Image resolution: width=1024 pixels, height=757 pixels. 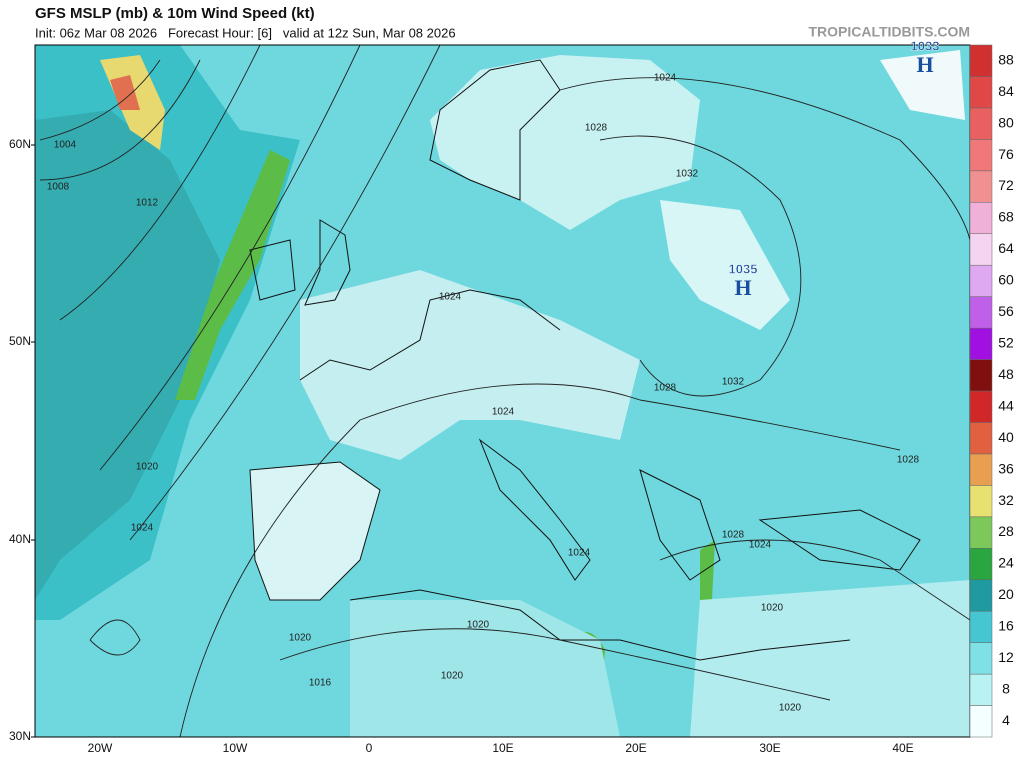 I want to click on isobar-label: 1004, so click(x=65, y=145).